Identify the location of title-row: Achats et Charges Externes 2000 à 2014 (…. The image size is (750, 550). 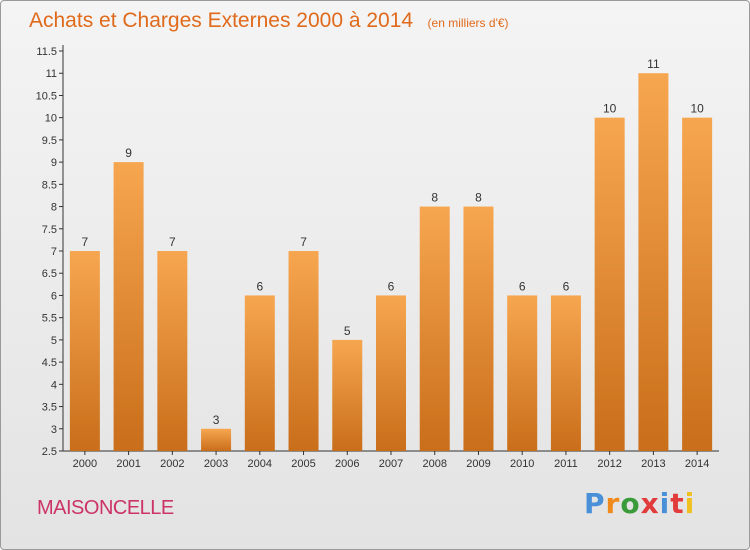
(269, 21).